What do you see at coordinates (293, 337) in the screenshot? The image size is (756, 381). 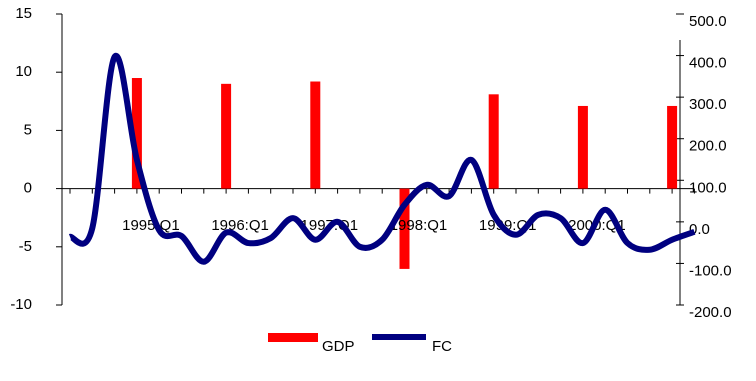 I see `legend-swatch` at bounding box center [293, 337].